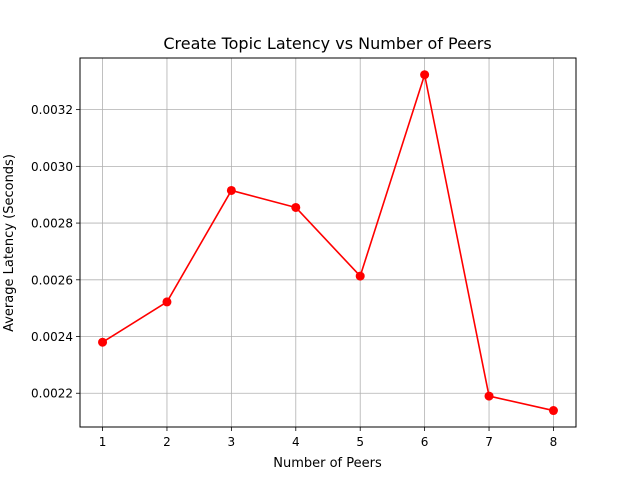 This screenshot has width=640, height=480. Describe the element at coordinates (327, 463) in the screenshot. I see `x-axis-label: Number of Peers` at that location.